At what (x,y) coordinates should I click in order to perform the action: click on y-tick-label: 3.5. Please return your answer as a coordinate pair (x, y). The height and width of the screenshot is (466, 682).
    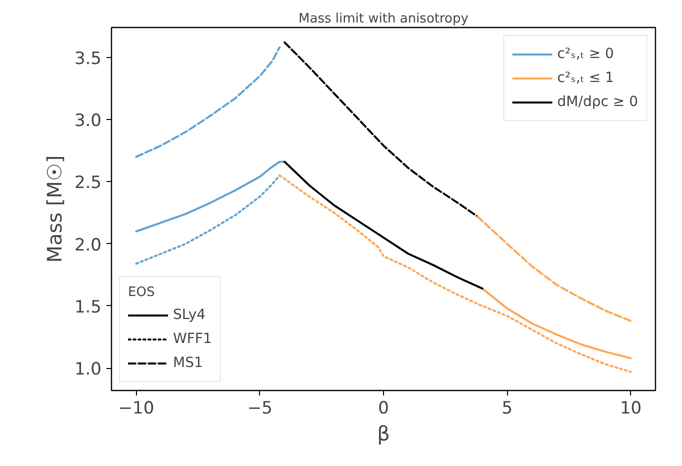
    Looking at the image, I should click on (88, 58).